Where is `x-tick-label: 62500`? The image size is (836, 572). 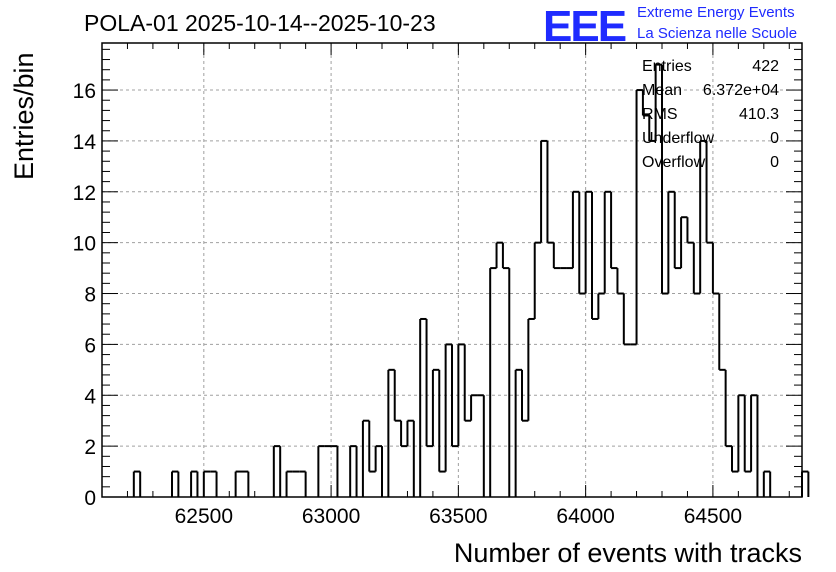
x-tick-label: 62500 is located at coordinates (204, 516).